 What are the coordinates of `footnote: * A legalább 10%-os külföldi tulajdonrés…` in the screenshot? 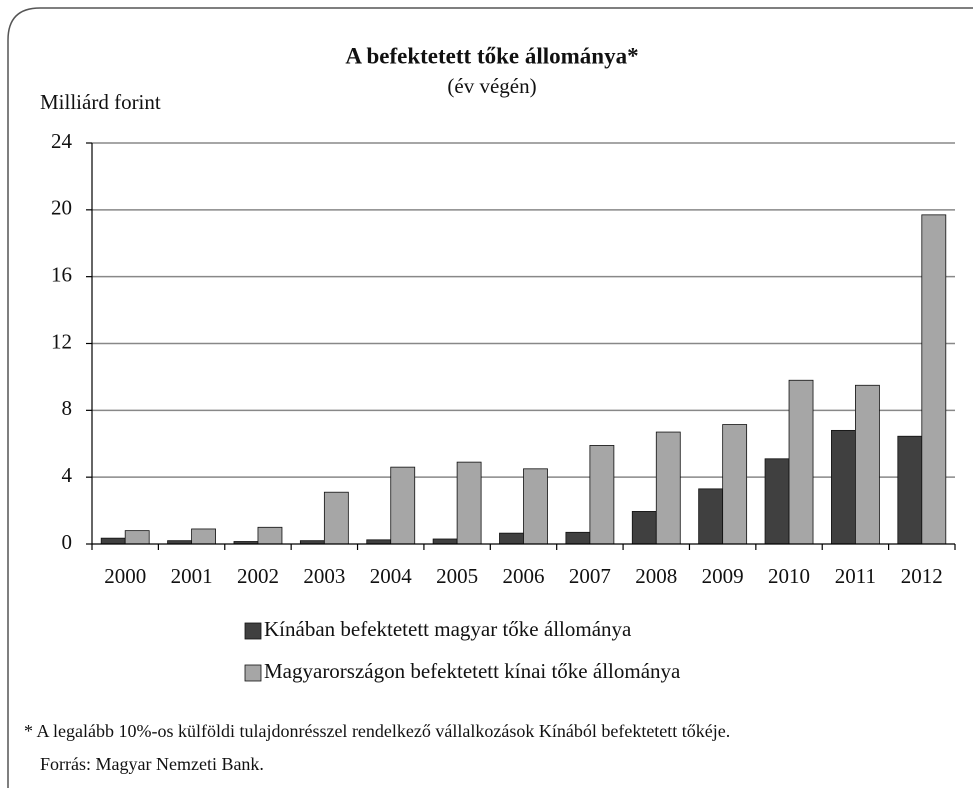 It's located at (377, 731).